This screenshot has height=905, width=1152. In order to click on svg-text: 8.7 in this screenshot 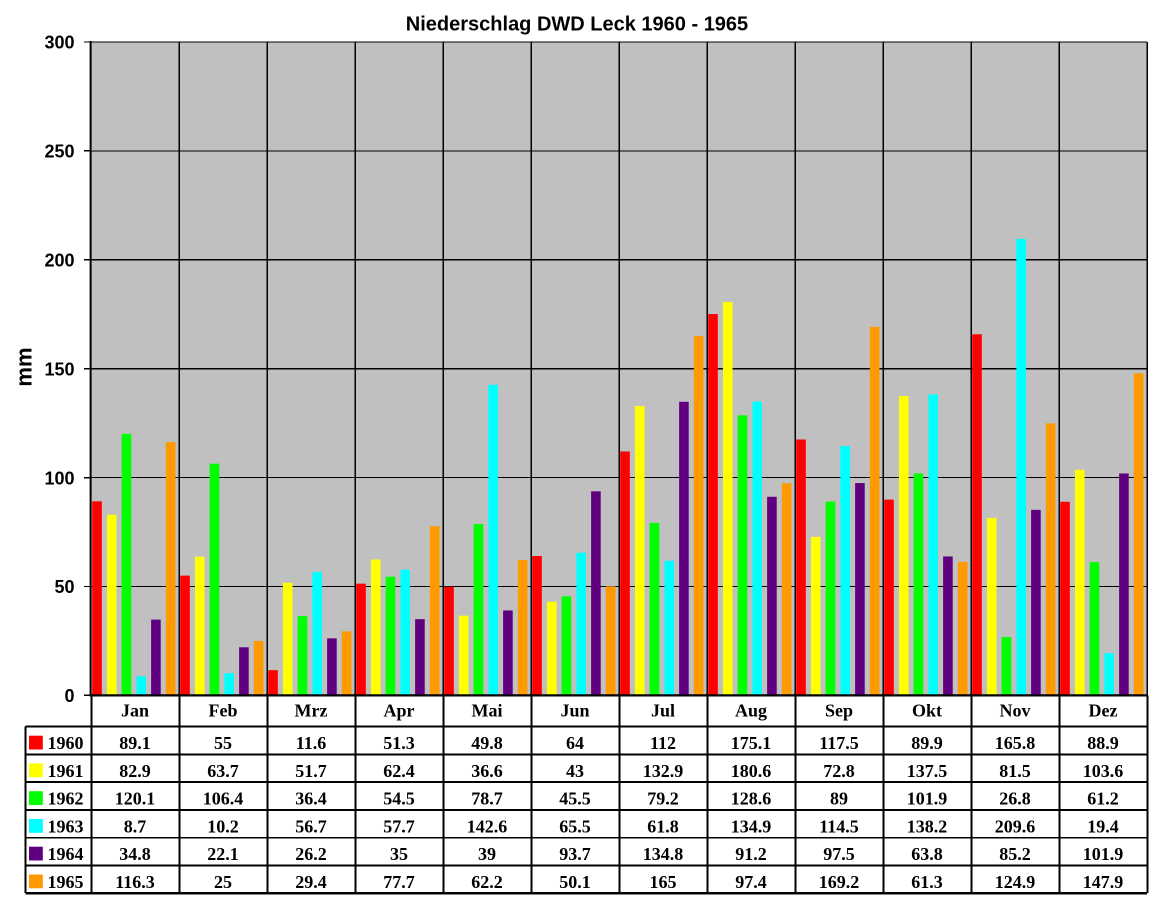, I will do `click(135, 827)`.